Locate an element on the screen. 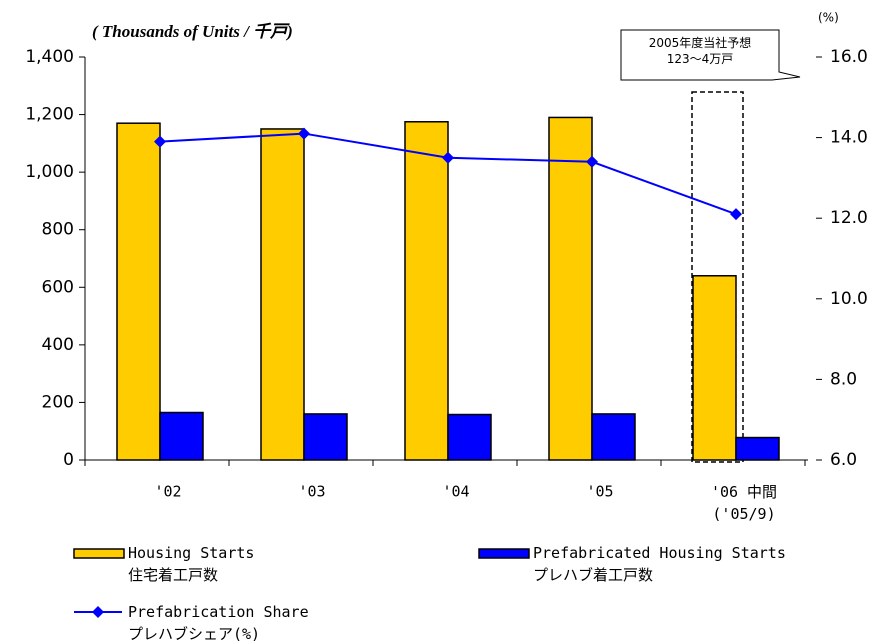 The height and width of the screenshot is (644, 881). forecast-highlight is located at coordinates (717, 277).